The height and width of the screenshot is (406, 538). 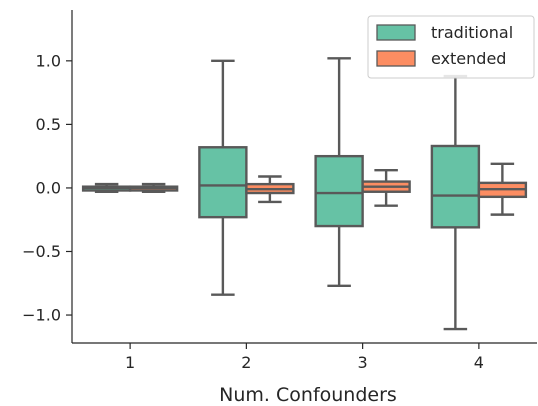 What do you see at coordinates (396, 58) in the screenshot?
I see `legend-swatch-extended` at bounding box center [396, 58].